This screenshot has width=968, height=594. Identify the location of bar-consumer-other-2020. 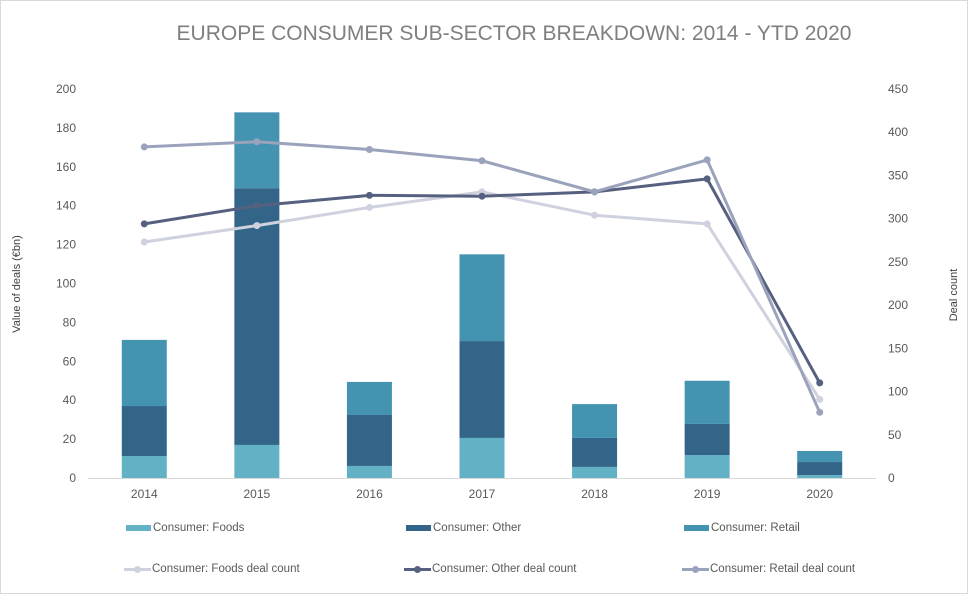
(820, 469).